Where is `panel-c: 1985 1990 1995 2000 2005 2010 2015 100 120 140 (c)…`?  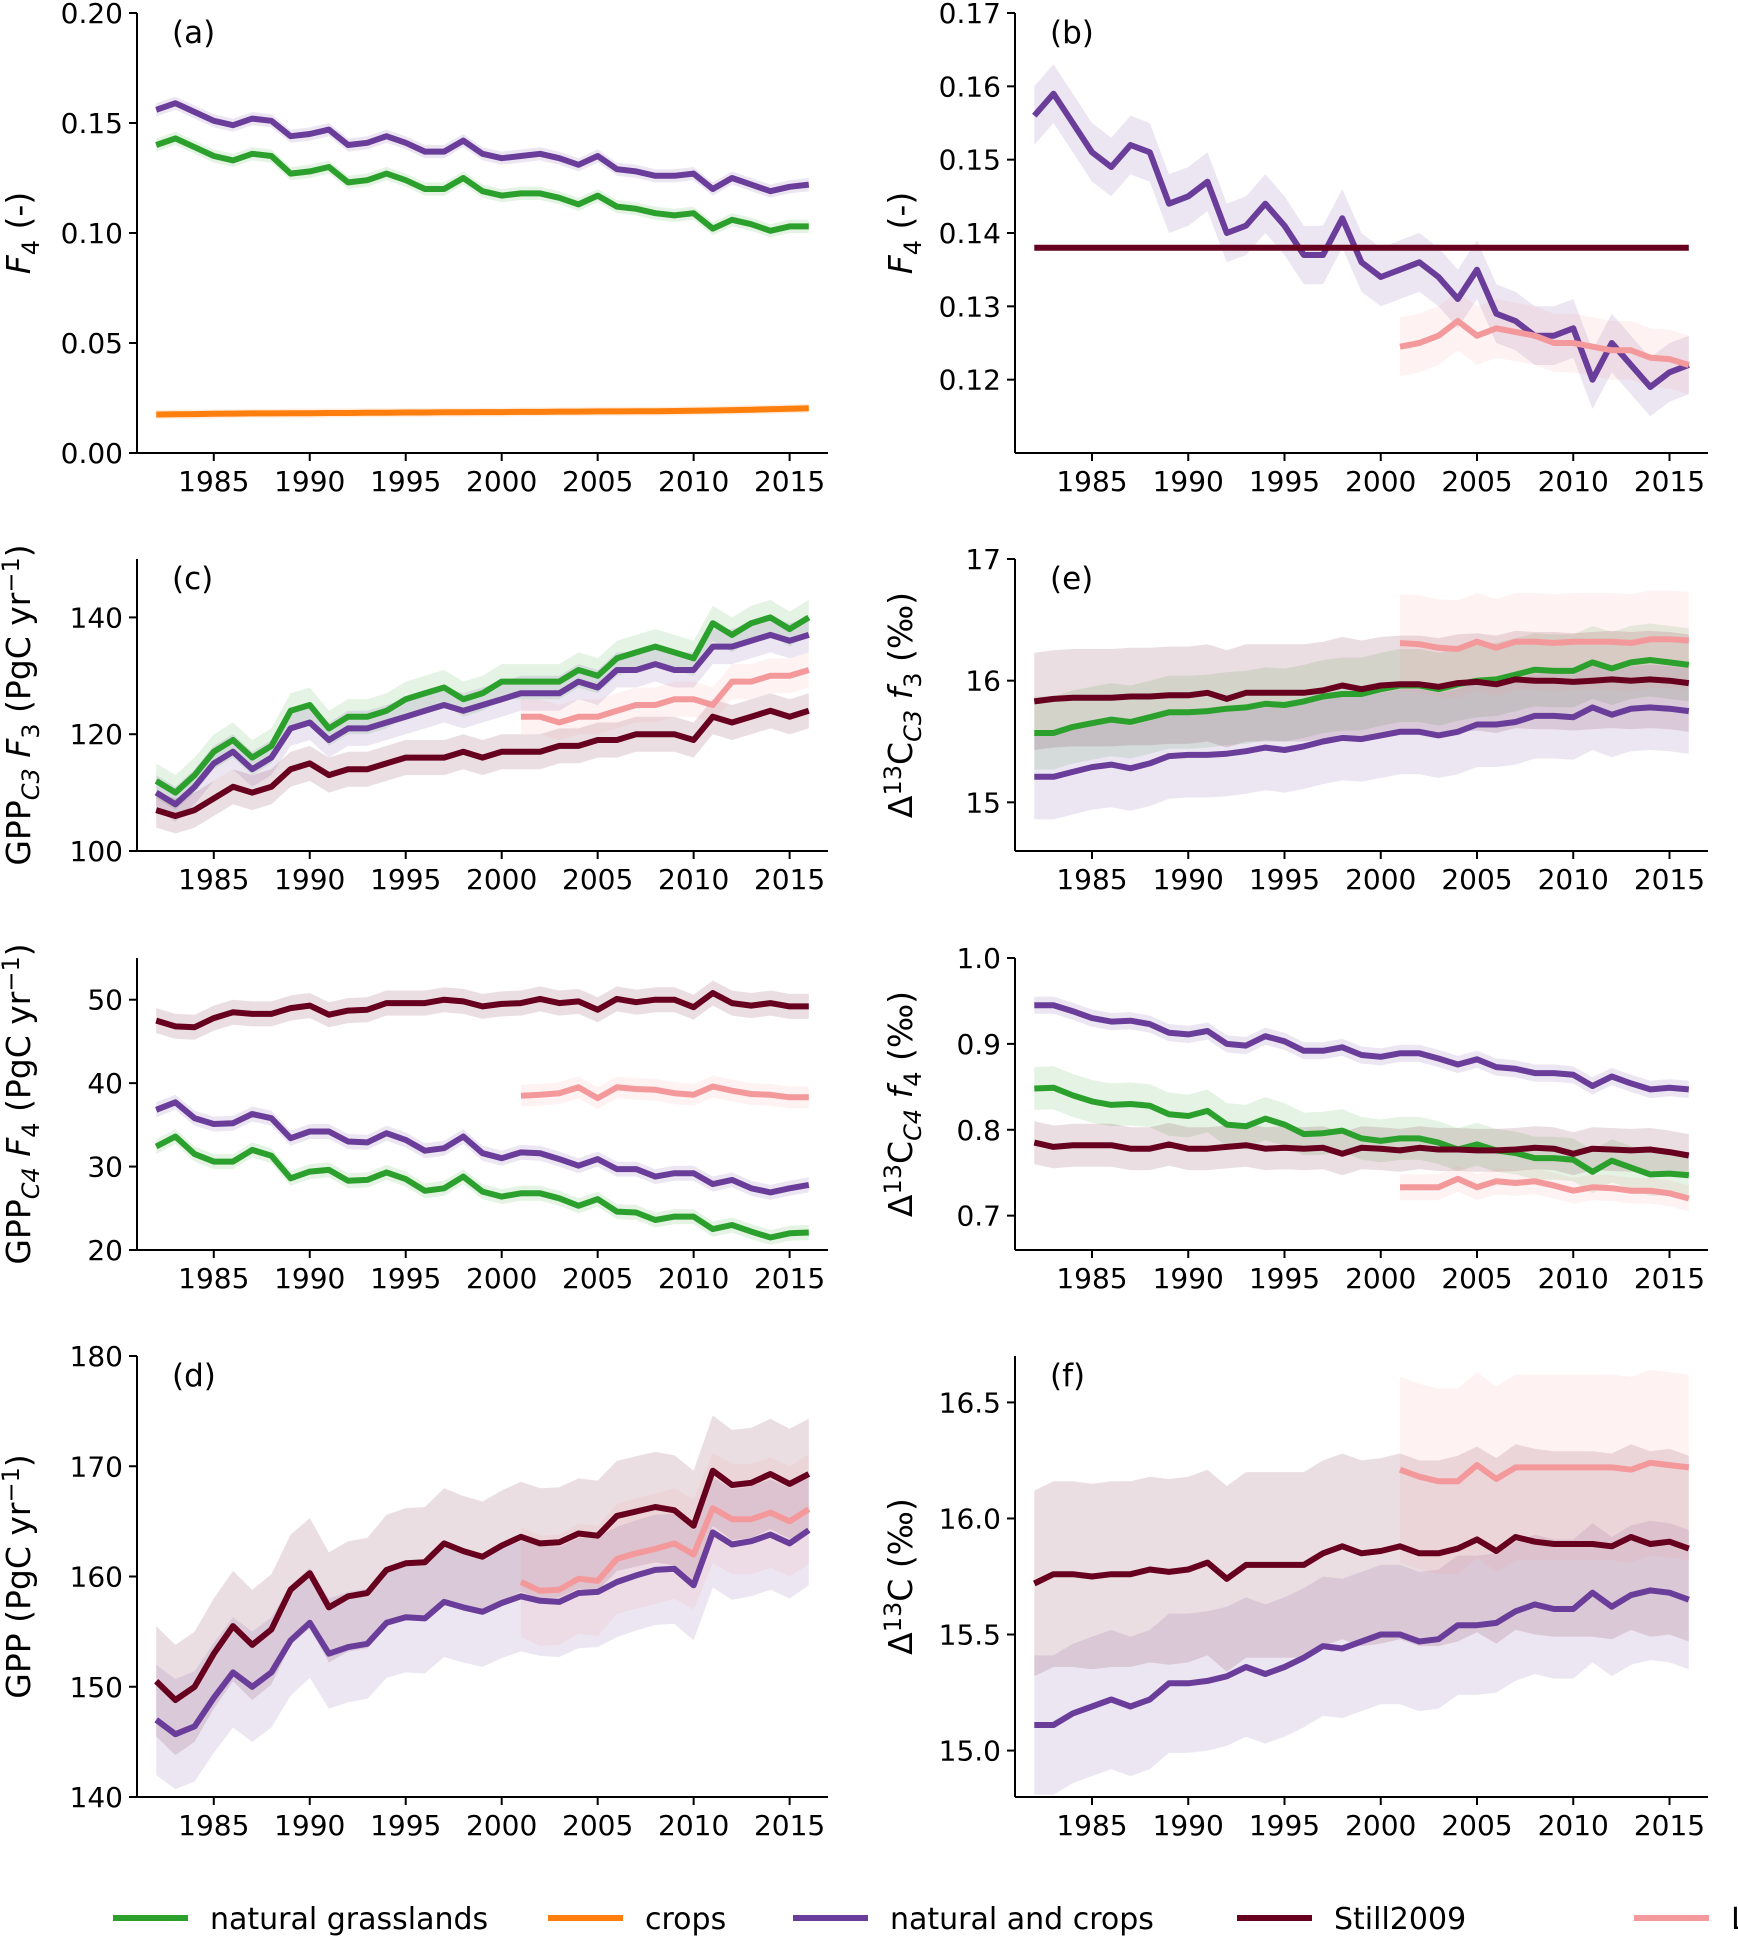
panel-c: 1985 1990 1995 2000 2005 2010 2015 100 120 140 (c)… is located at coordinates (414, 720).